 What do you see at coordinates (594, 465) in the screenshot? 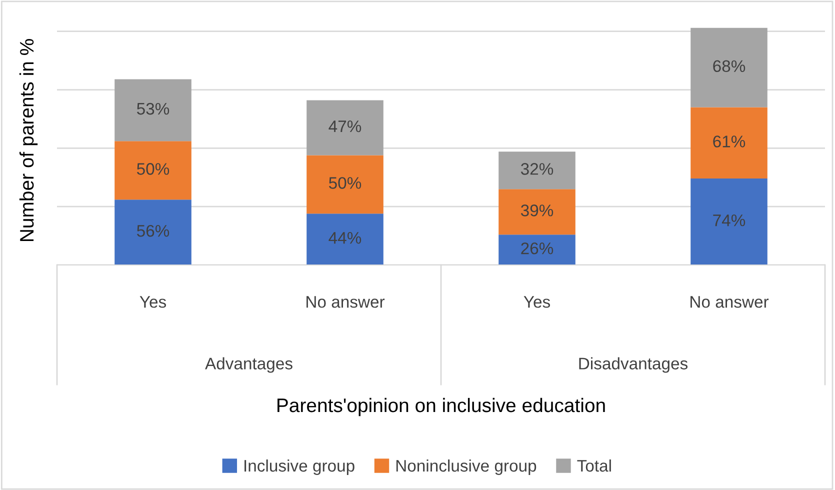
I see `legend-label: Total` at bounding box center [594, 465].